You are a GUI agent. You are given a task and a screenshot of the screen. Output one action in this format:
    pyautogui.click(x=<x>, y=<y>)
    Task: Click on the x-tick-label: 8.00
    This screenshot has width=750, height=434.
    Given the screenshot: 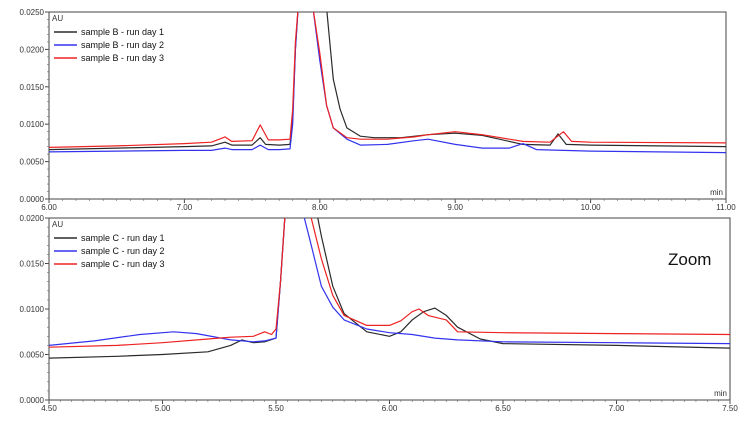 What is the action you would take?
    pyautogui.click(x=320, y=207)
    